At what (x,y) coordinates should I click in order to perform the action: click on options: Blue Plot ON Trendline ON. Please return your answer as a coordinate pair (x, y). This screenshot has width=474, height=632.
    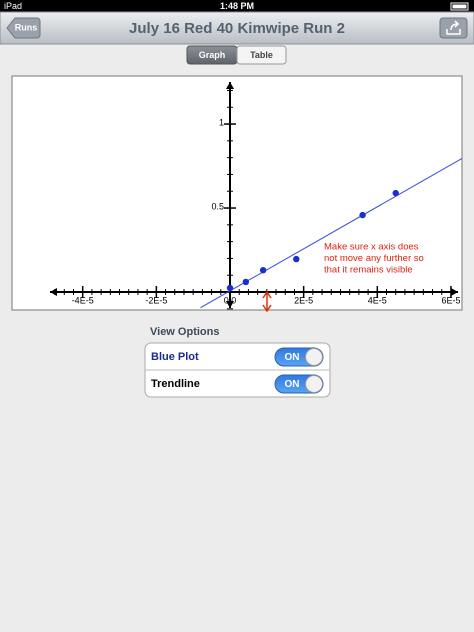
    Looking at the image, I should click on (237, 370).